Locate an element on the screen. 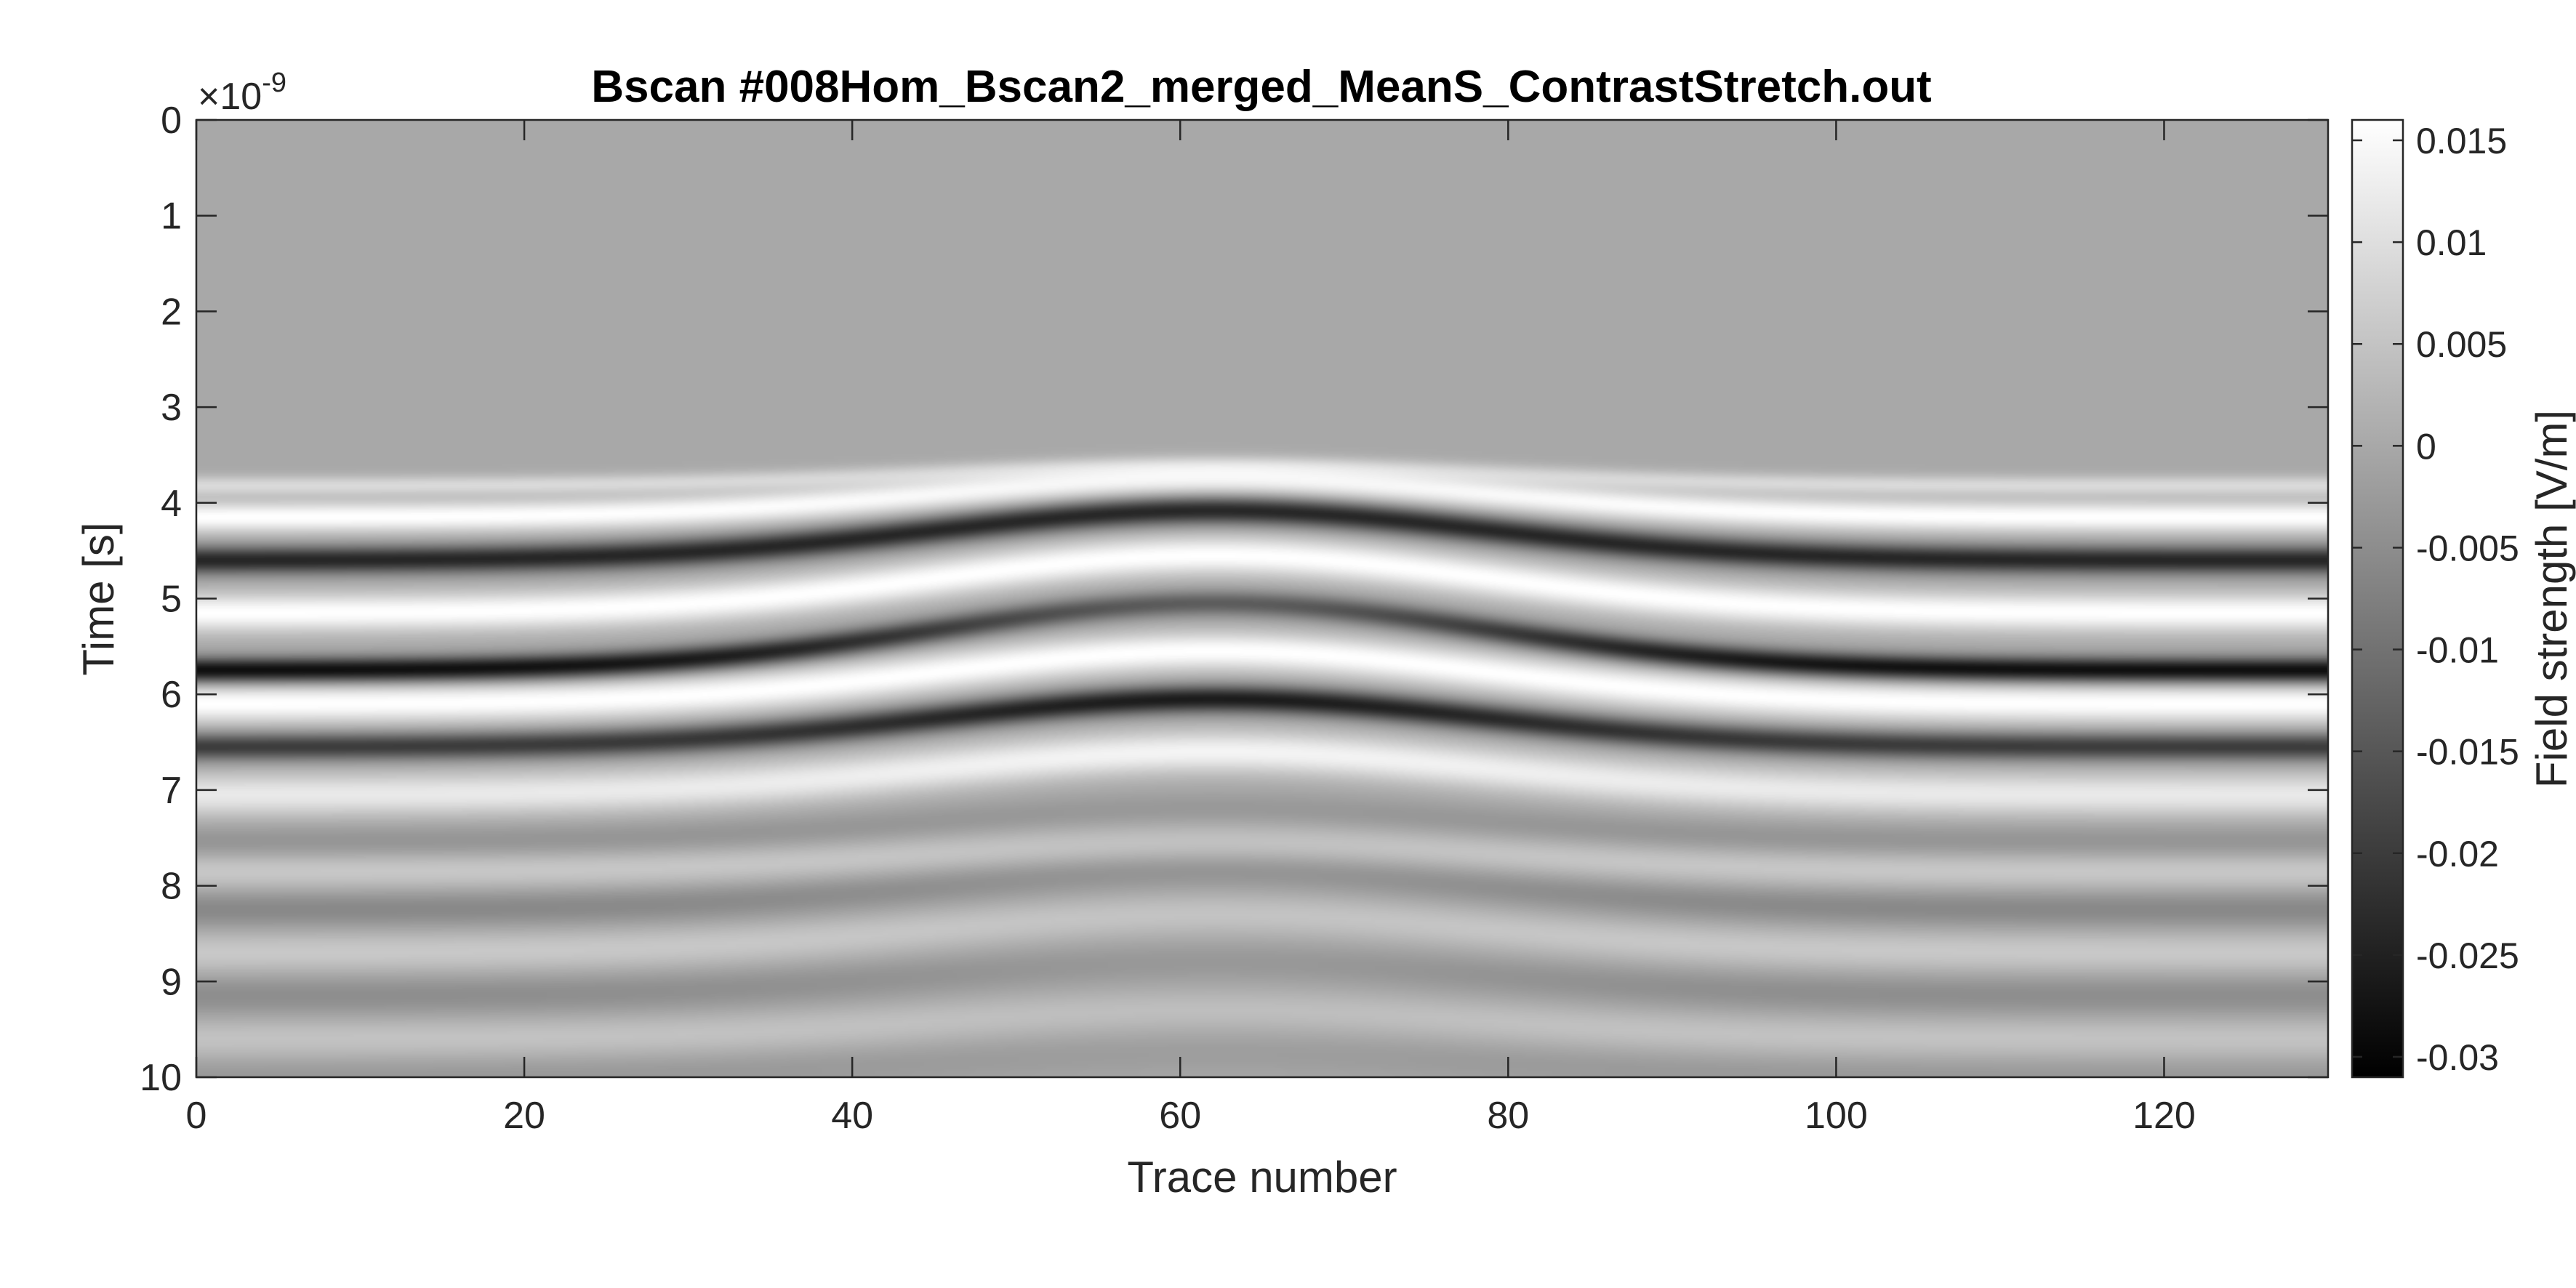  y-axis-label: Time [s] is located at coordinates (98, 598).